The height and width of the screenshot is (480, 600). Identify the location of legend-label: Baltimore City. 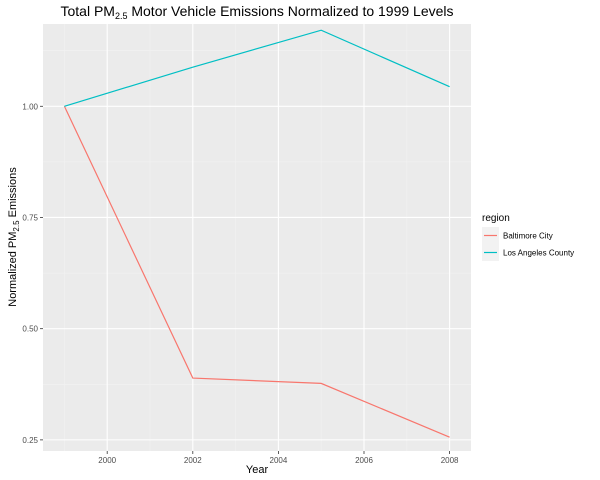
(528, 236).